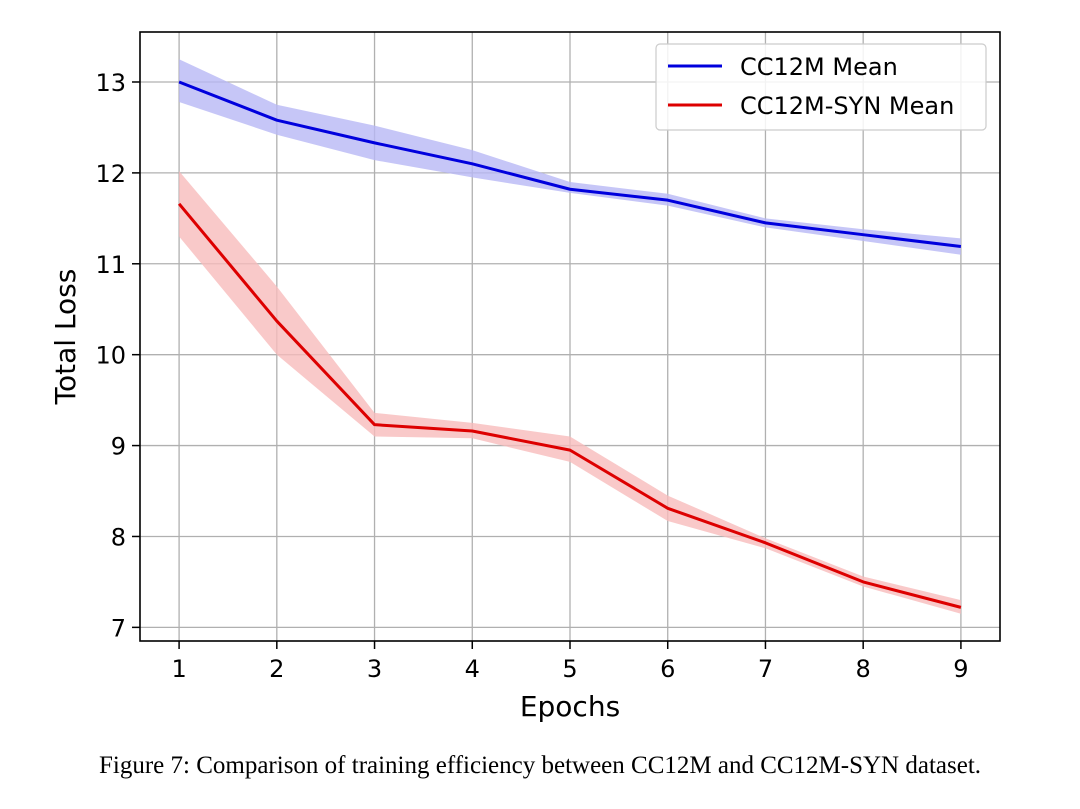 This screenshot has width=1080, height=809. What do you see at coordinates (65, 337) in the screenshot?
I see `y-axis-label: Total Loss` at bounding box center [65, 337].